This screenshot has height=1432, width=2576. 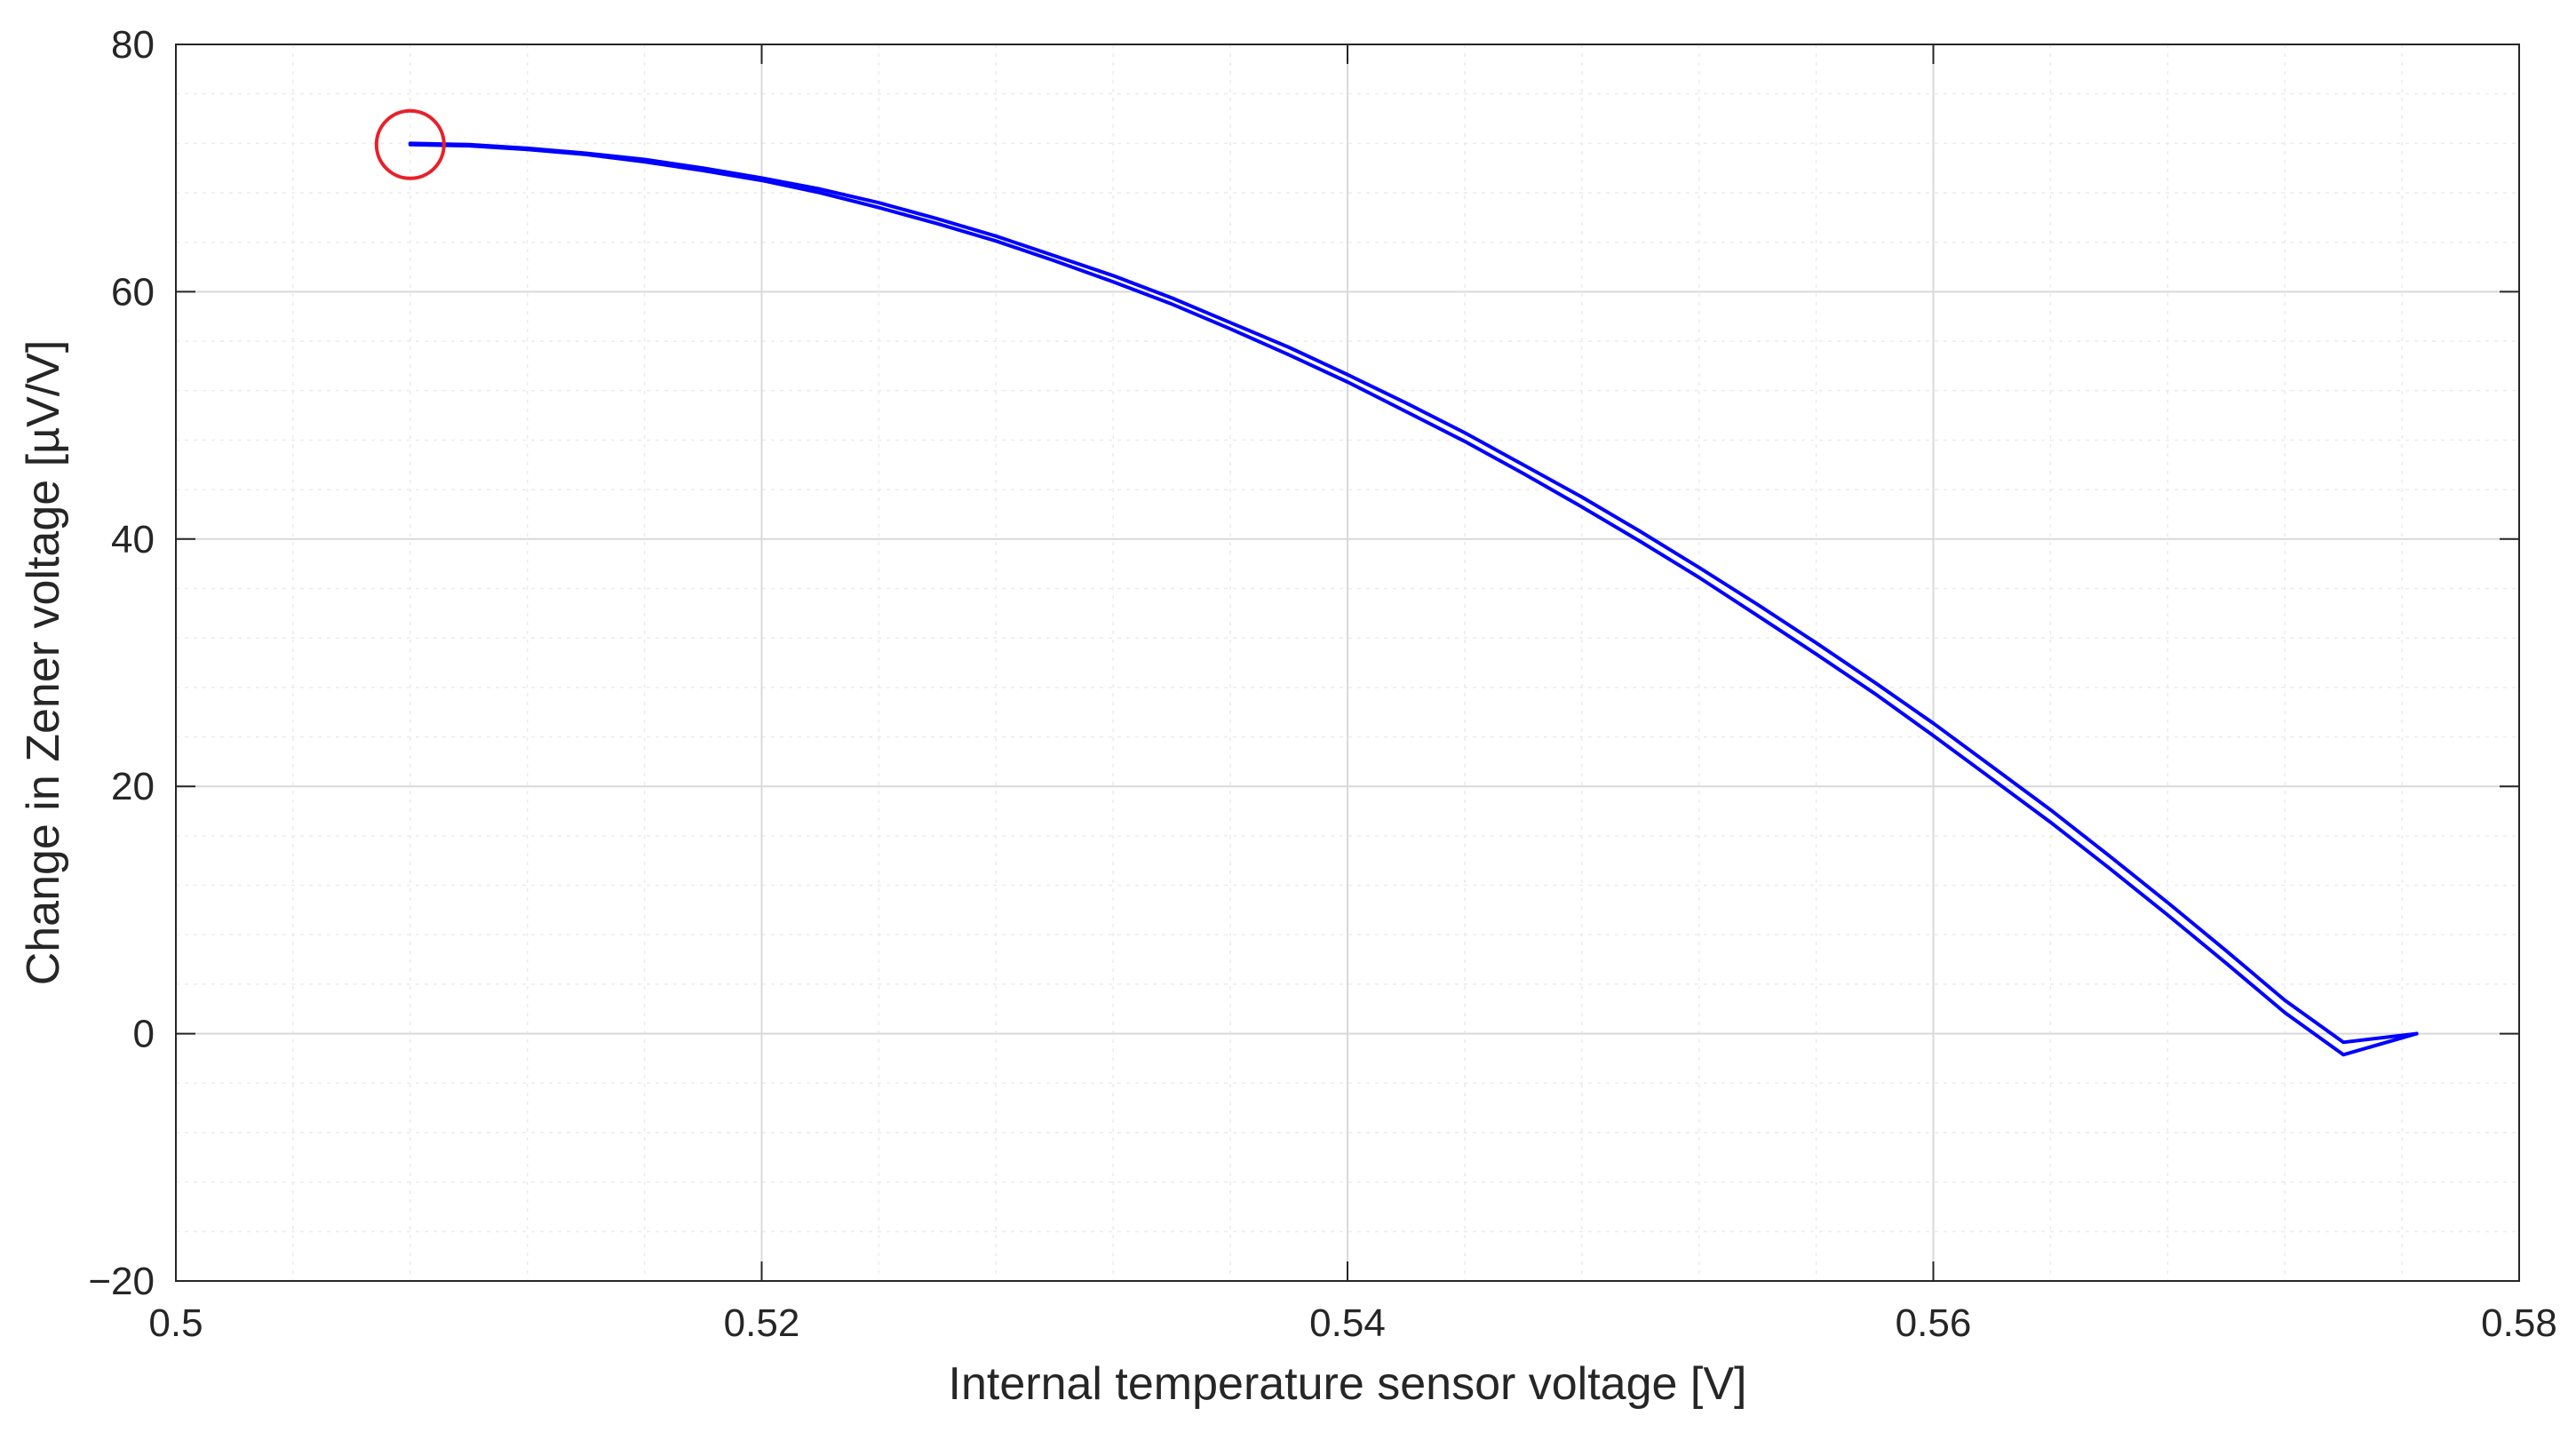 I want to click on y-tick-label: 0, so click(x=144, y=1034).